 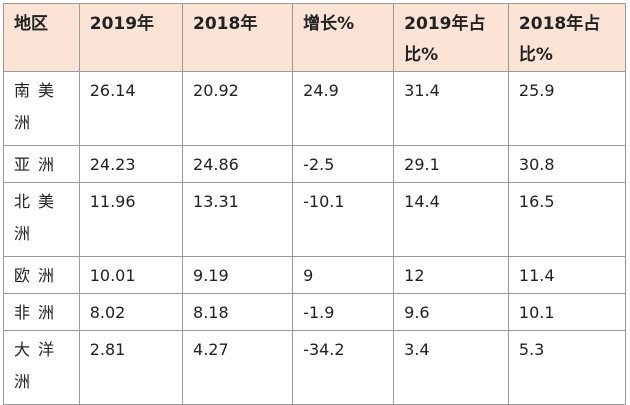 I want to click on header-region: 地区, so click(x=41, y=37).